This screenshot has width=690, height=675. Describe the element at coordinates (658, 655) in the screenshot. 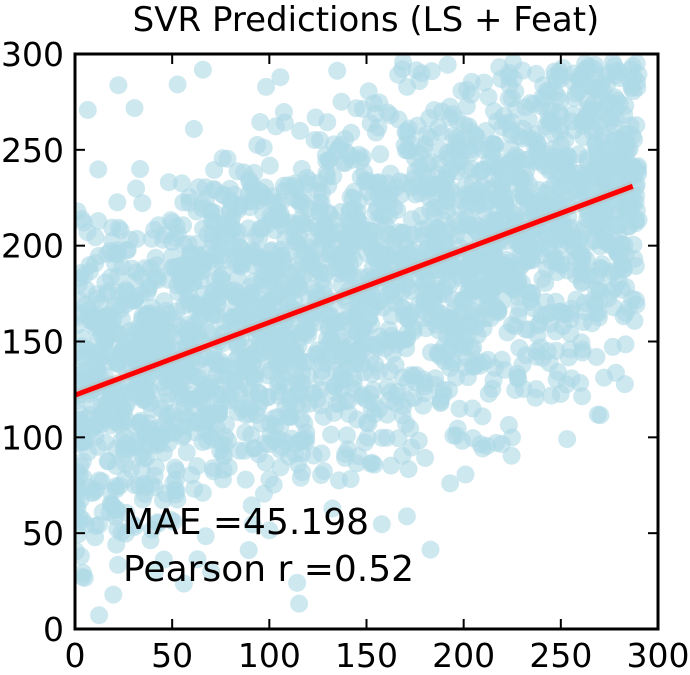

I see `x-tick-label: 300` at that location.